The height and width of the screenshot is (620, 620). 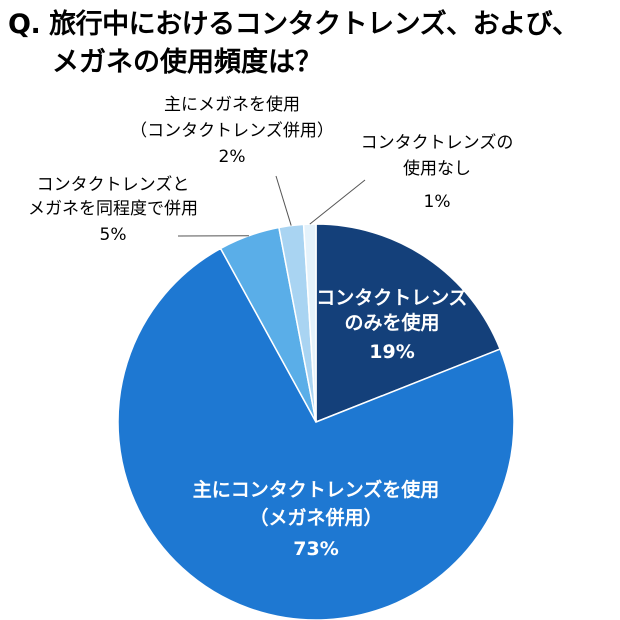 What do you see at coordinates (315, 549) in the screenshot?
I see `slice-value-label: 73%` at bounding box center [315, 549].